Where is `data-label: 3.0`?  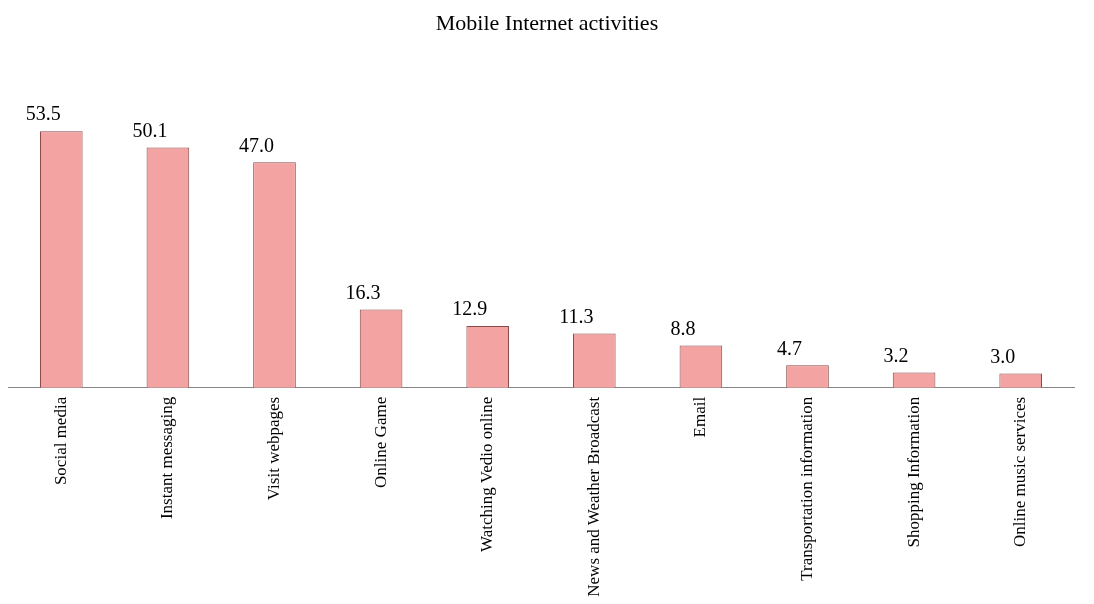
data-label: 3.0 is located at coordinates (1003, 355).